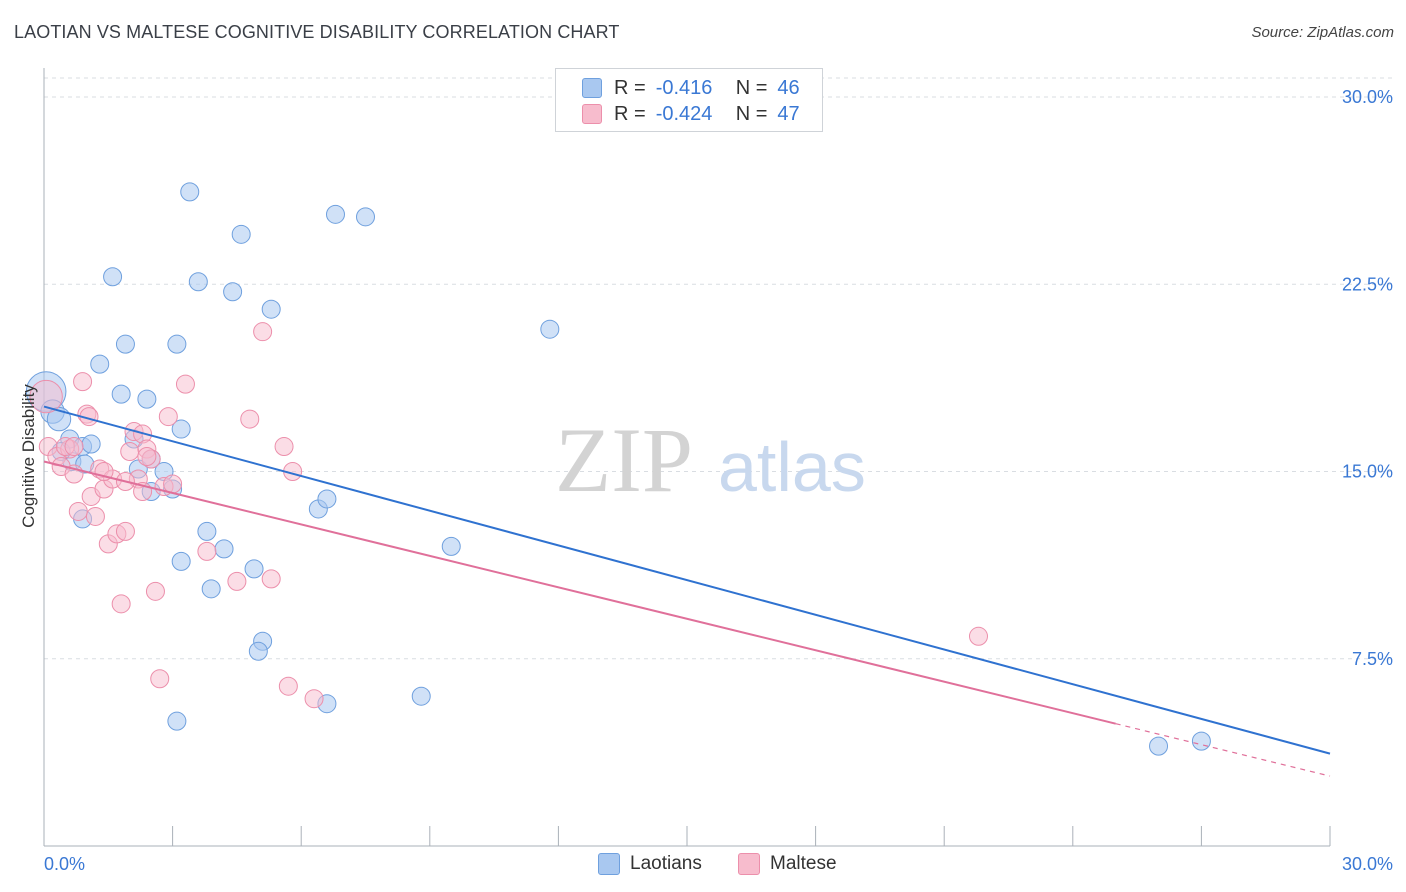  I want to click on legend-row-laotians: R = -0.416 N = 46, so click(691, 88).